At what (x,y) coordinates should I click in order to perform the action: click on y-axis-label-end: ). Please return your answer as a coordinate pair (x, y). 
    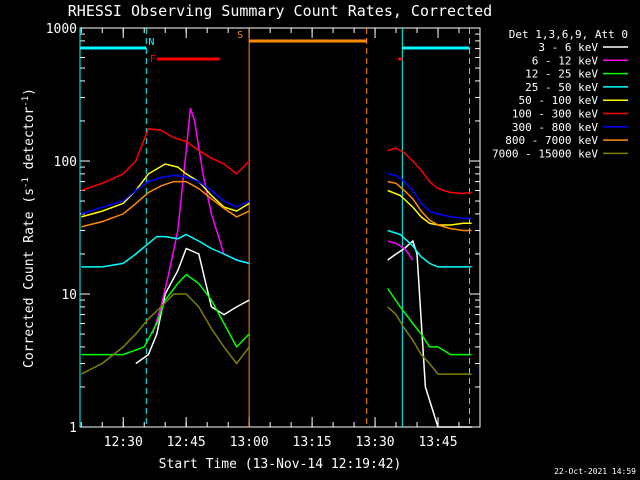
    Looking at the image, I should click on (29, 92).